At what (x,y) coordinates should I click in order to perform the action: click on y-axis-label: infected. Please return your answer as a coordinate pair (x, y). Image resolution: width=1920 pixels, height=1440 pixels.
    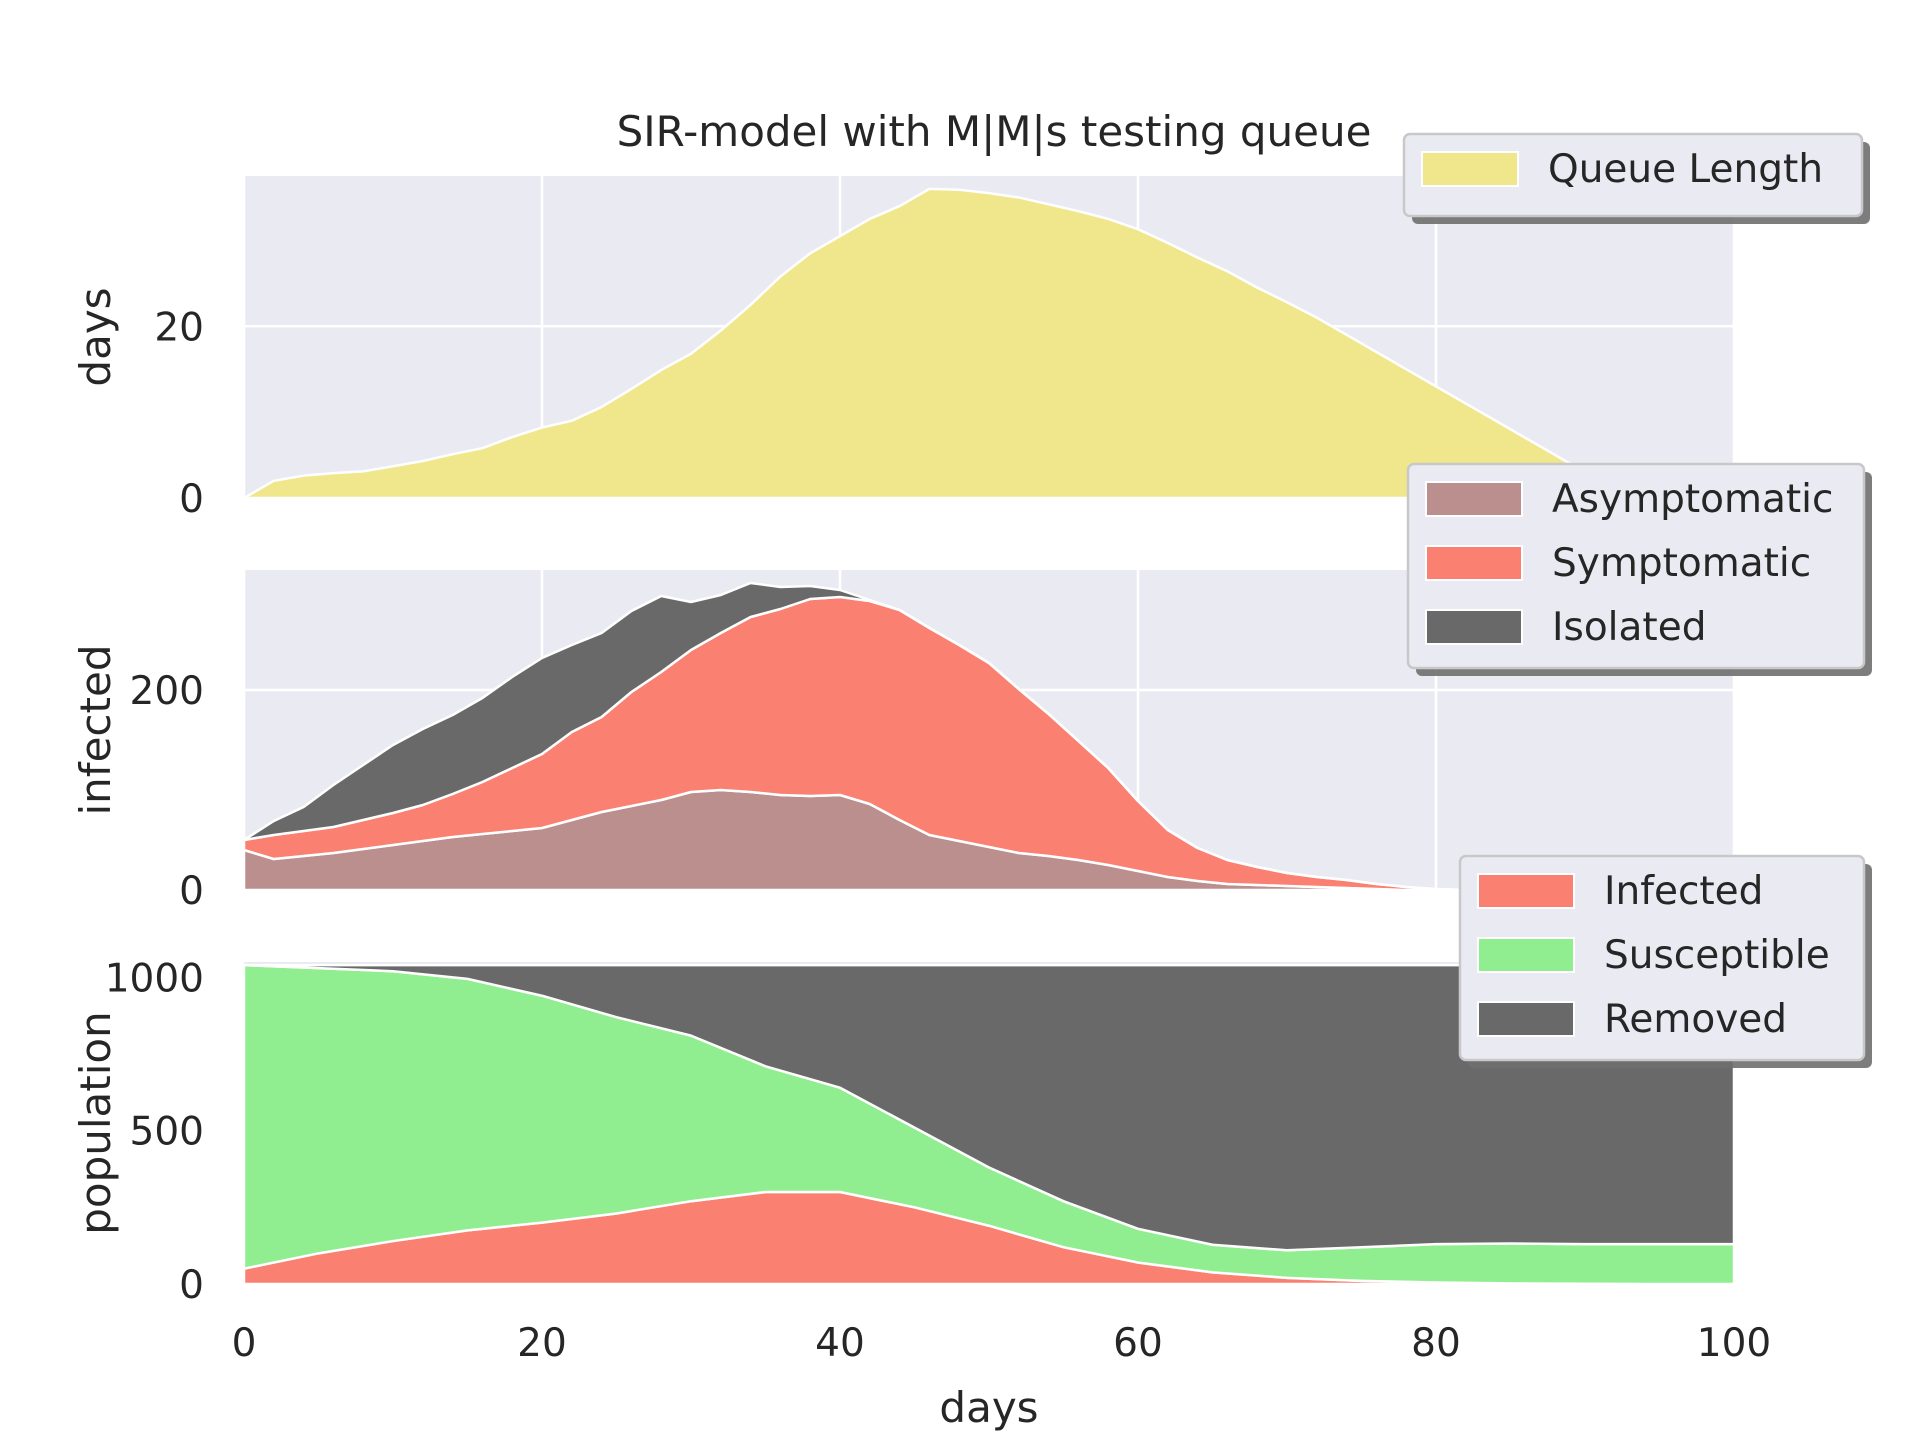
    Looking at the image, I should click on (95, 730).